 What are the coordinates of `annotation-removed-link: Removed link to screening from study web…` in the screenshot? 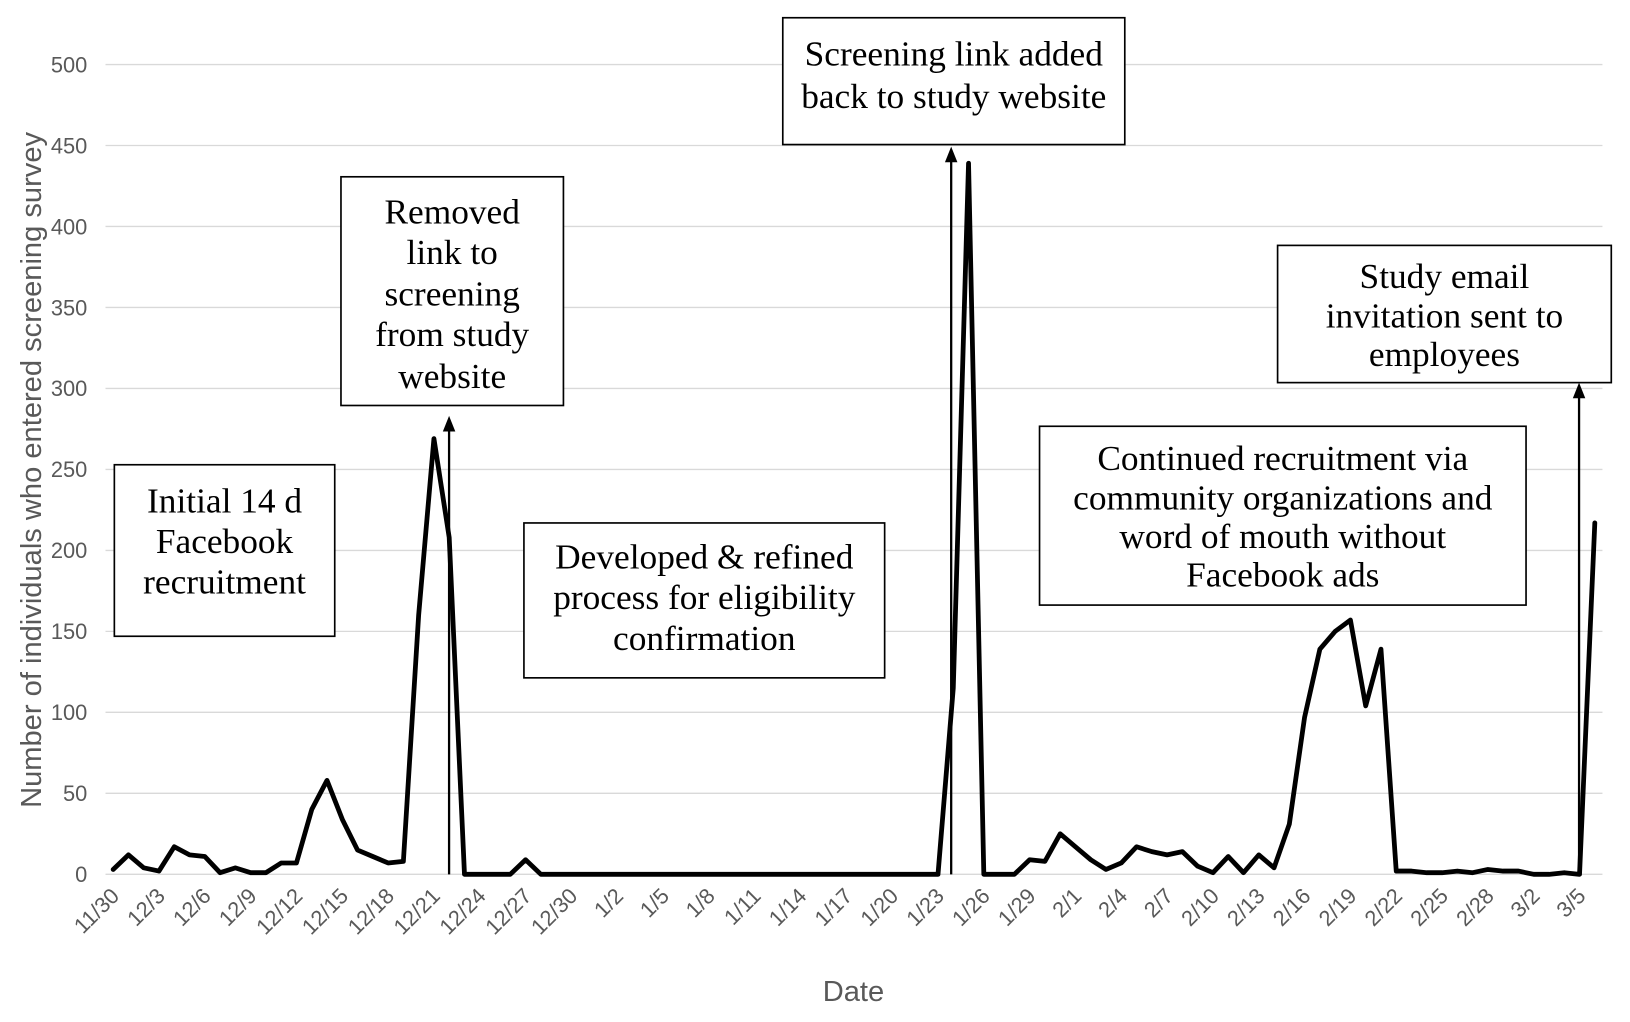 It's located at (452, 291).